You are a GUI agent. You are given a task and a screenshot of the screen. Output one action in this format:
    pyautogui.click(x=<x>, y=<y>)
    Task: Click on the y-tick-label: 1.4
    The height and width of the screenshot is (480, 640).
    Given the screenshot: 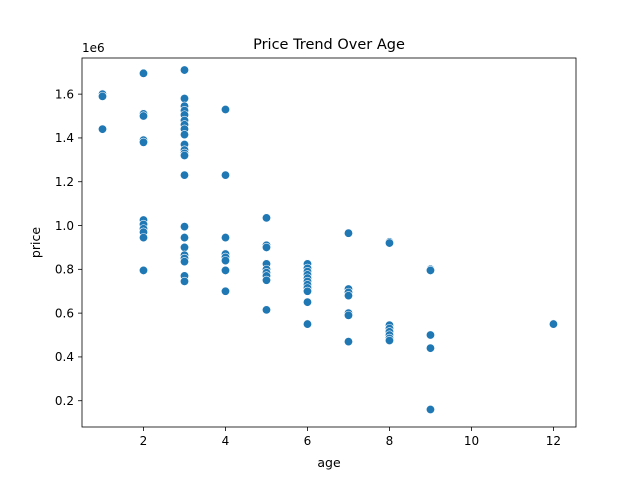 What is the action you would take?
    pyautogui.click(x=64, y=138)
    